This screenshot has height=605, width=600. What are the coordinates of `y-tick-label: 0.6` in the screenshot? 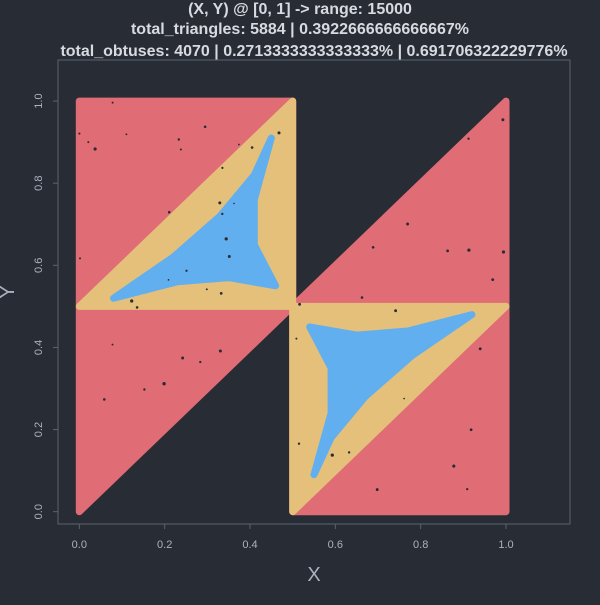 It's located at (39, 265).